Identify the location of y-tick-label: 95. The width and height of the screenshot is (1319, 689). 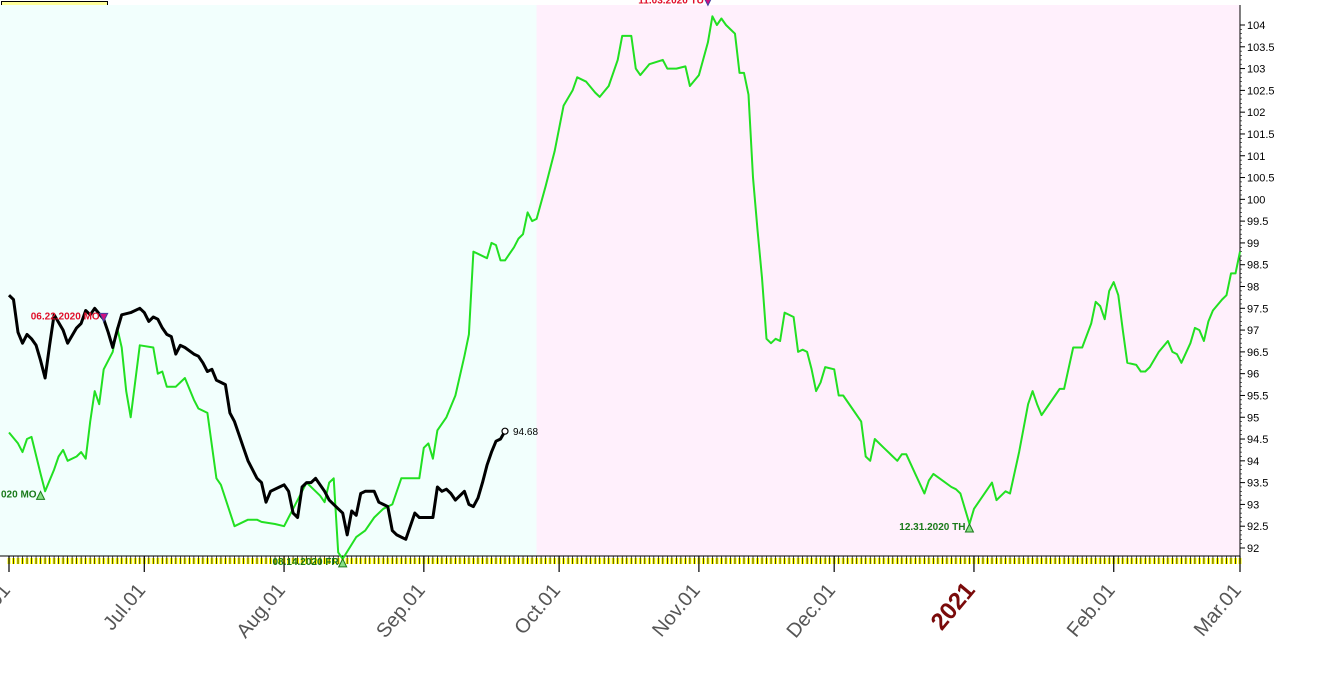
(1253, 418).